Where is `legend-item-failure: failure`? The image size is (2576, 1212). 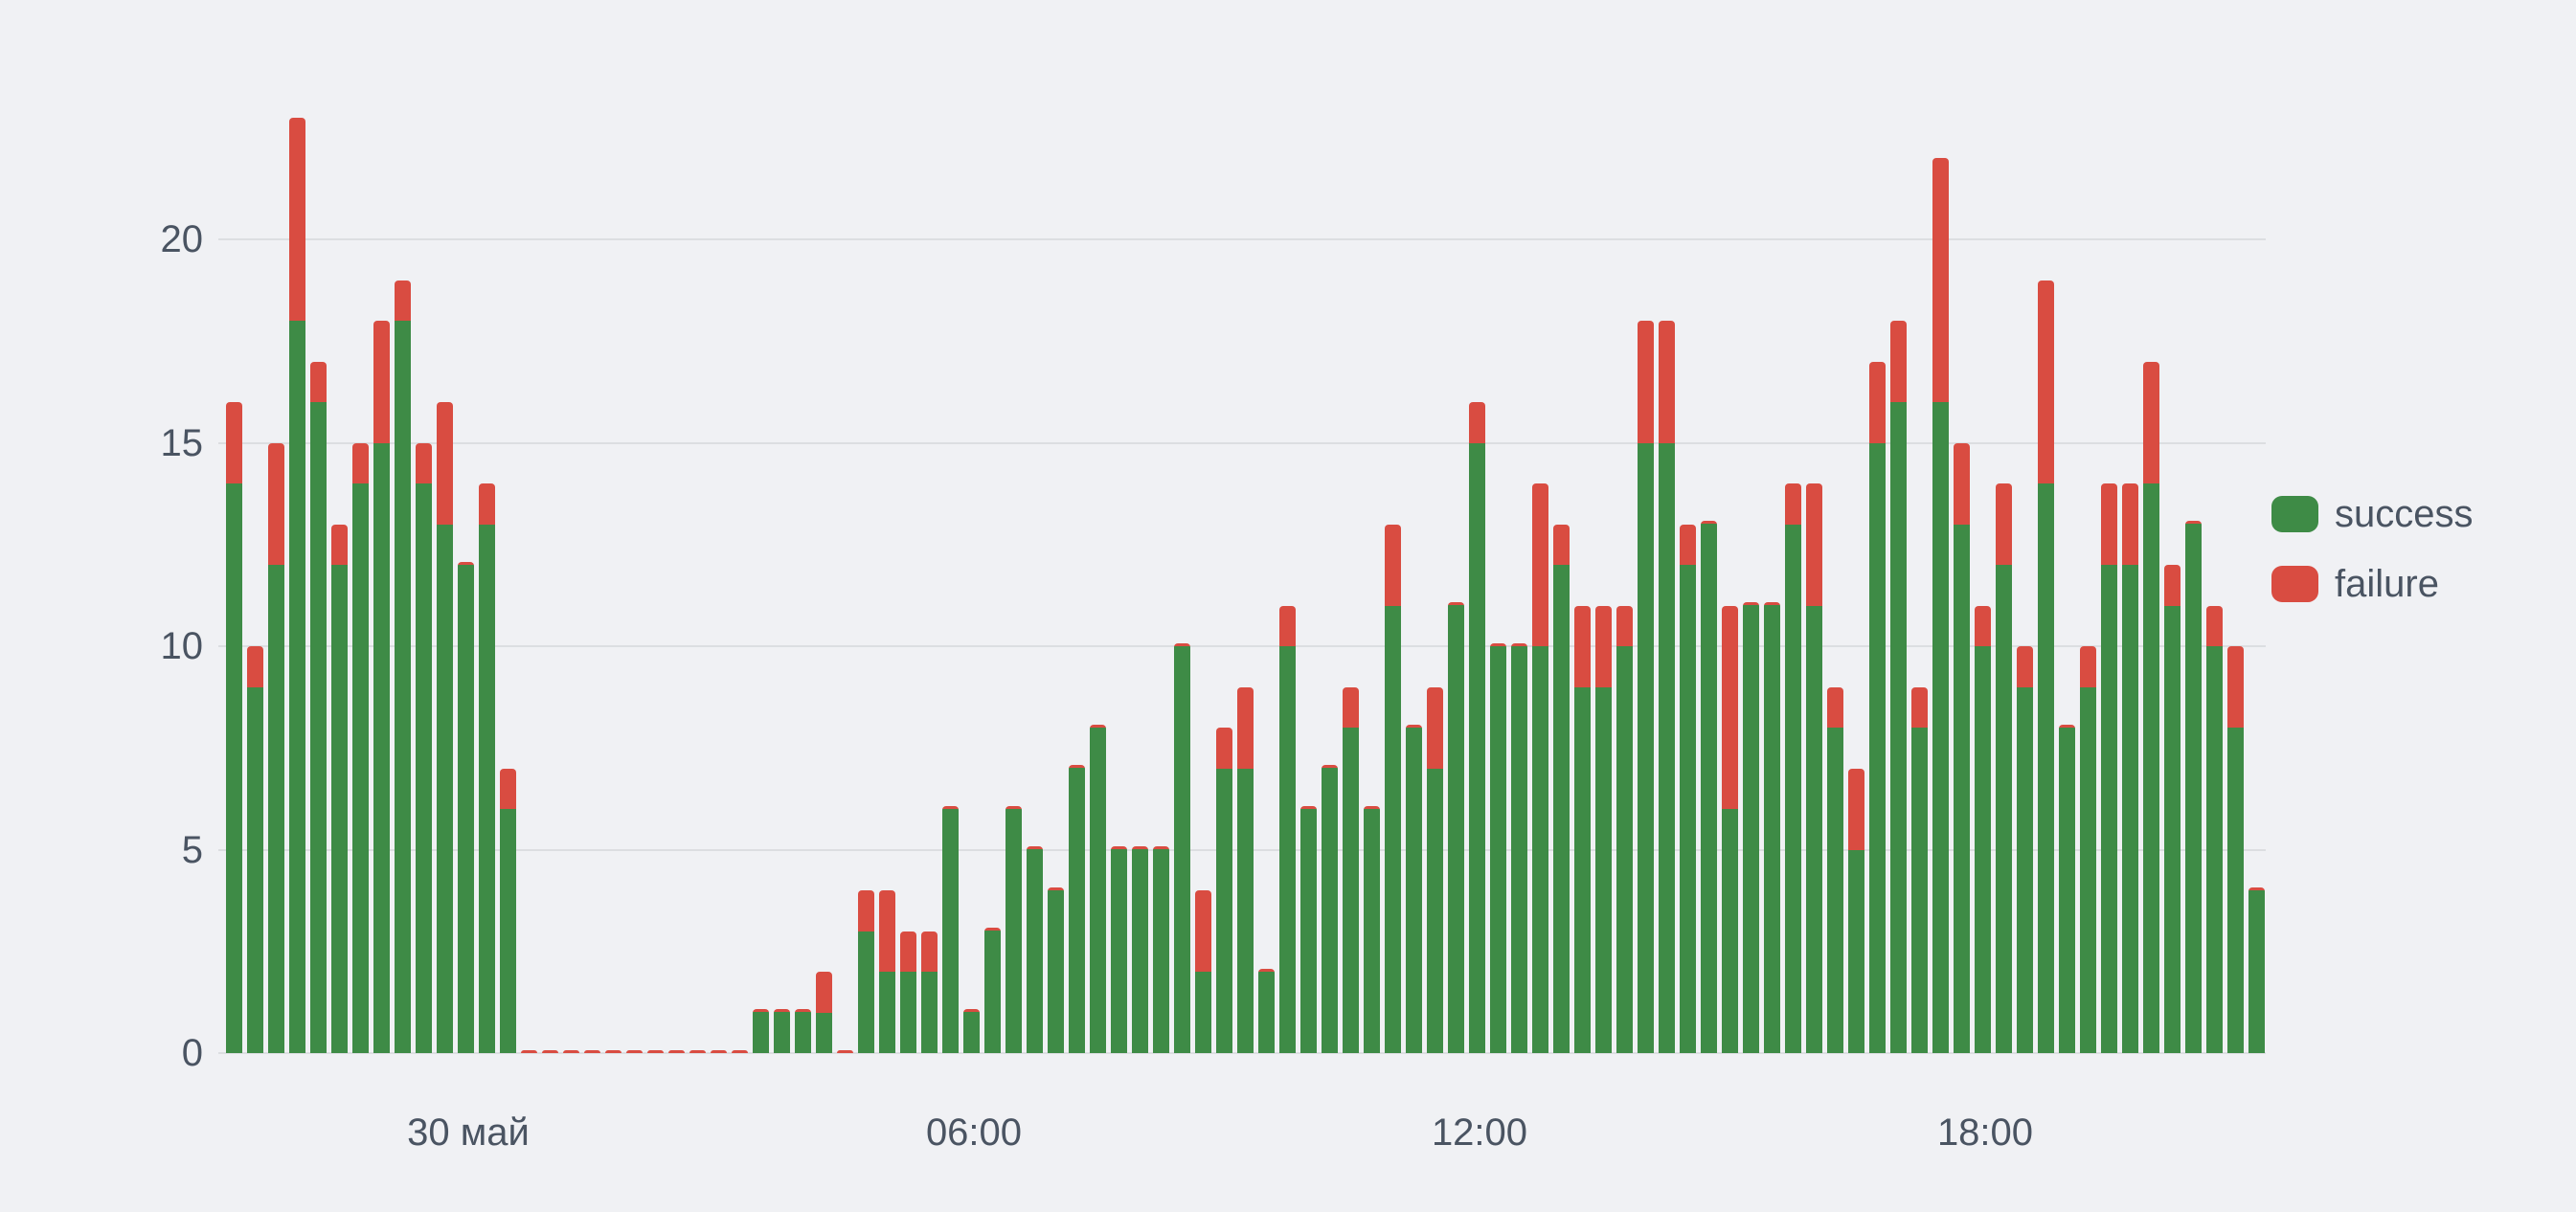 legend-item-failure: failure is located at coordinates (2372, 584).